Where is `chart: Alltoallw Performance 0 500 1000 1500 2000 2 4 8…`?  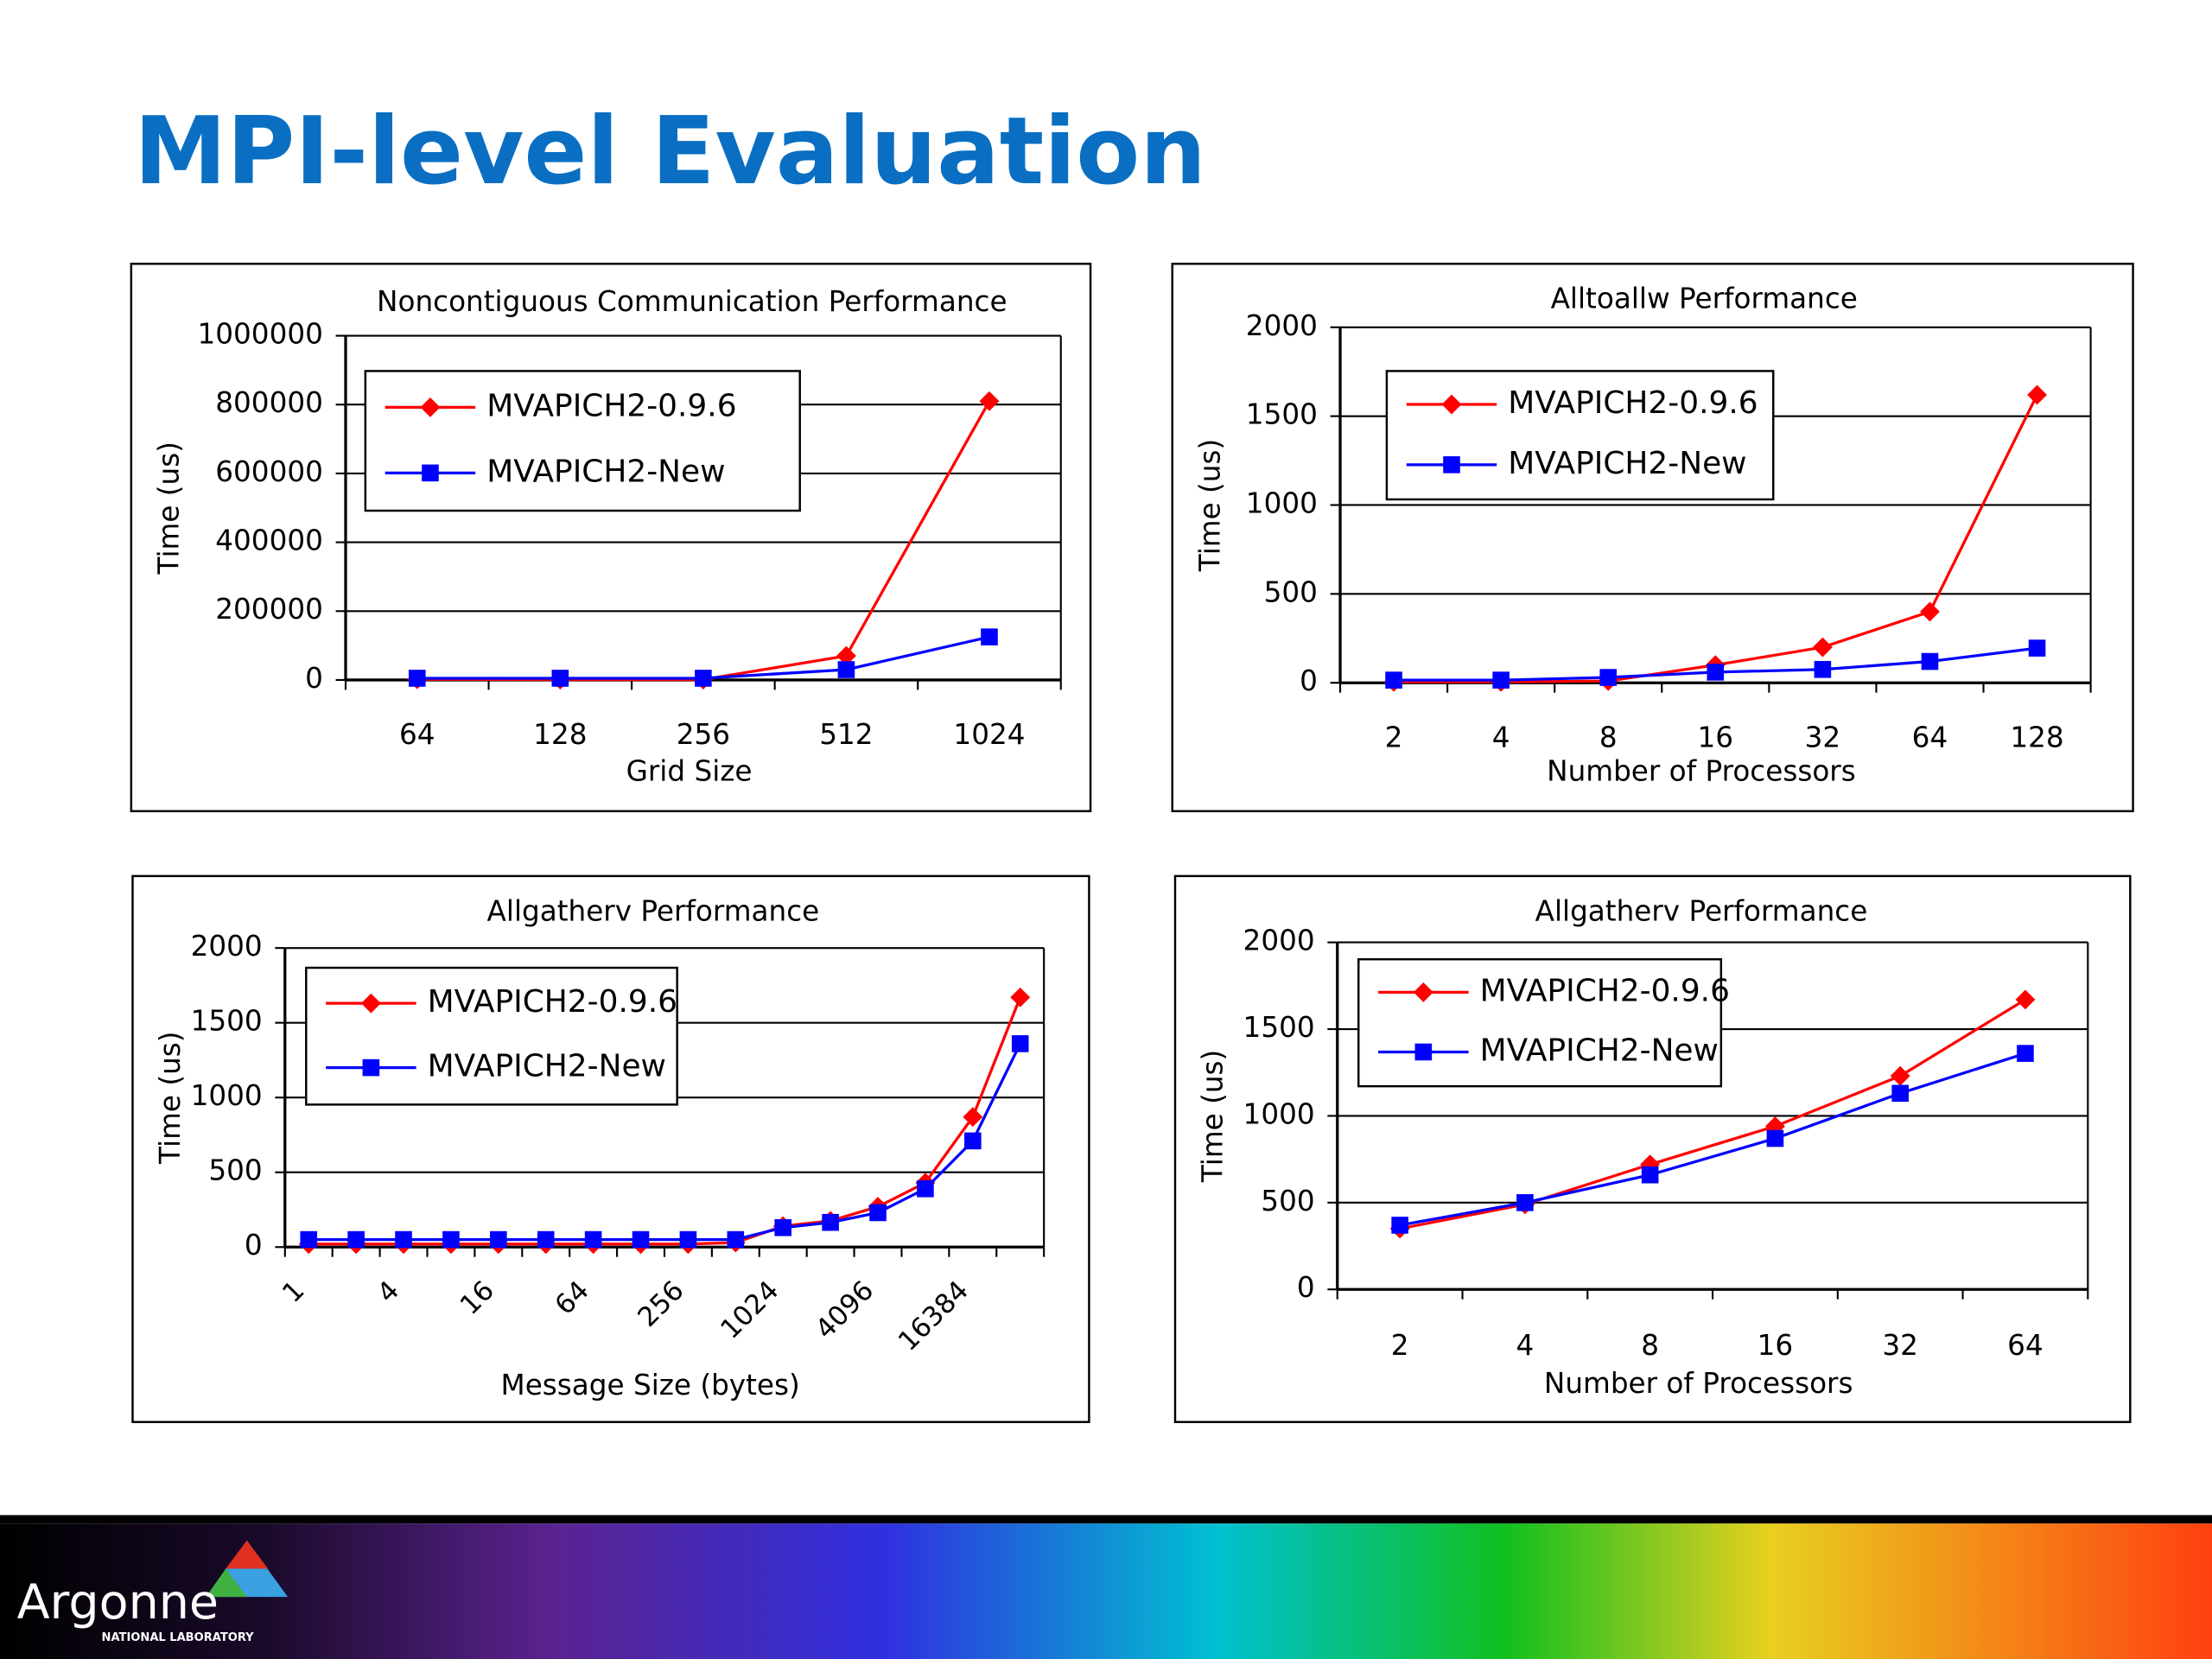 chart: Alltoallw Performance 0 500 1000 1500 2000 2 4 8… is located at coordinates (1652, 537).